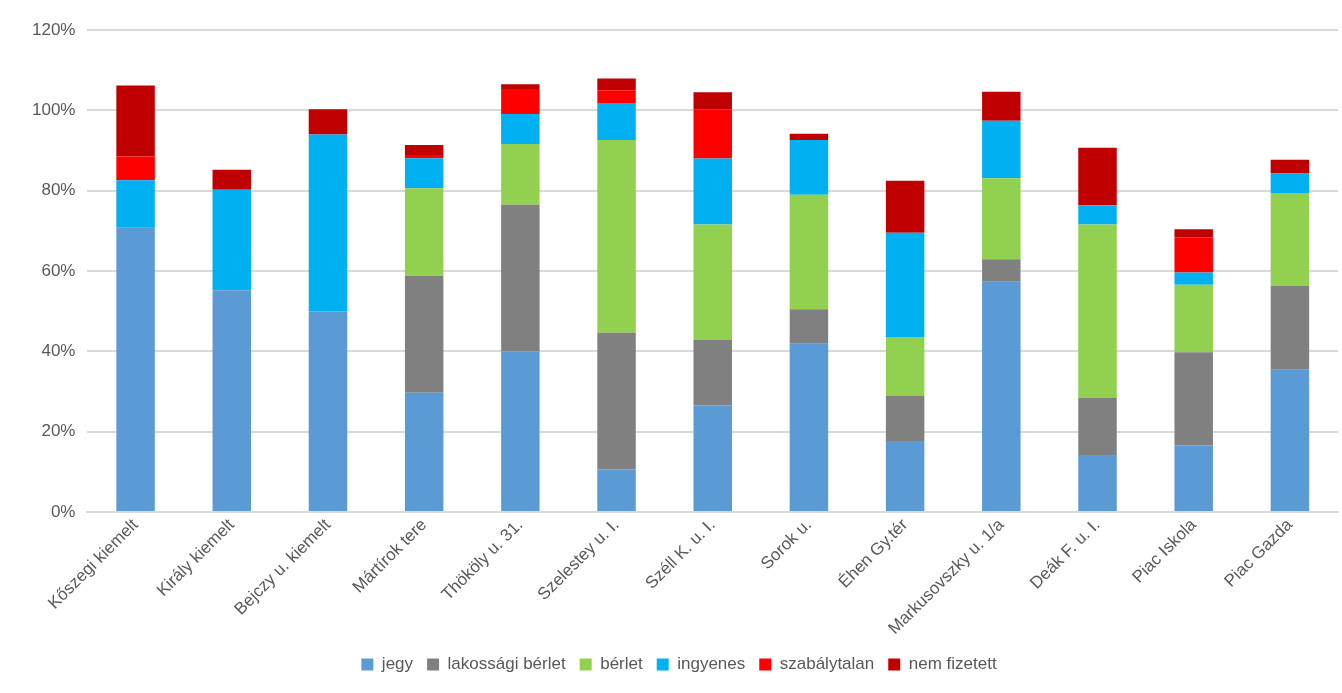 The height and width of the screenshot is (693, 1342). What do you see at coordinates (63, 511) in the screenshot?
I see `y-tick-label: 0%` at bounding box center [63, 511].